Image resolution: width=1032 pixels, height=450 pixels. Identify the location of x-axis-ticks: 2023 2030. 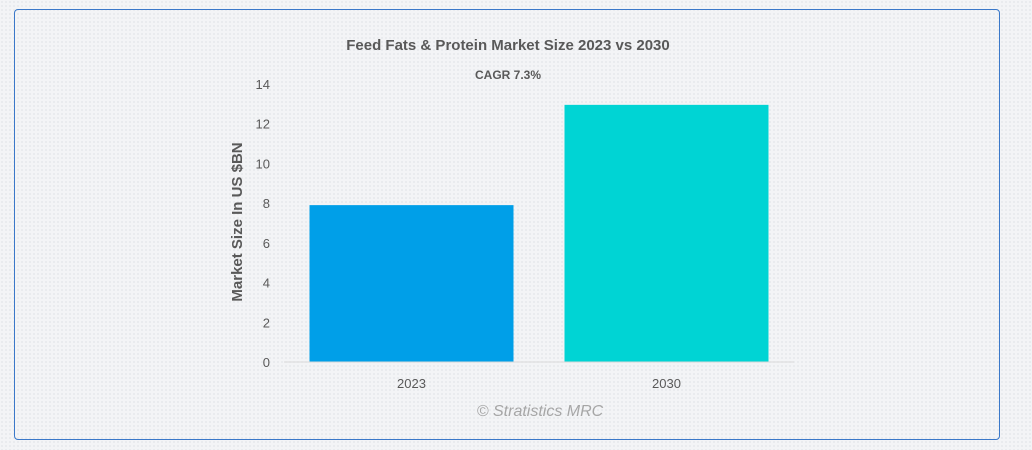
(539, 383).